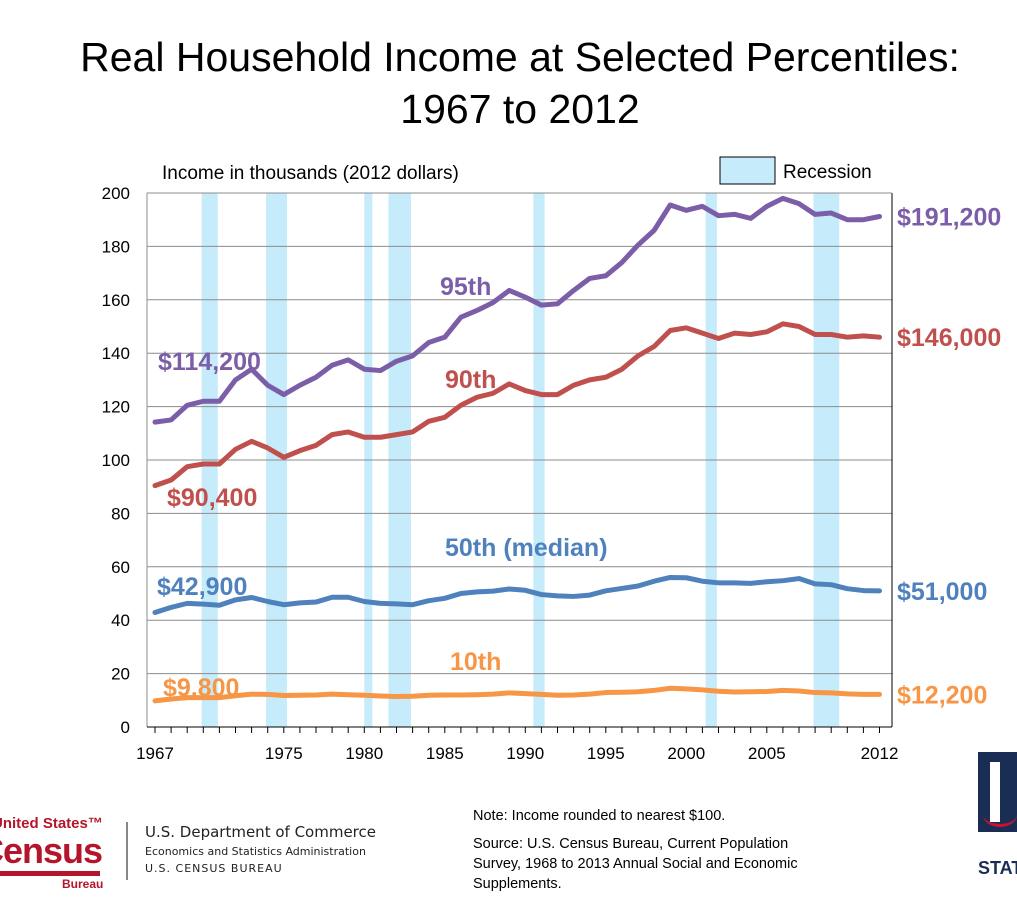 This screenshot has width=1017, height=899. I want to click on y-tick-label: 180, so click(116, 246).